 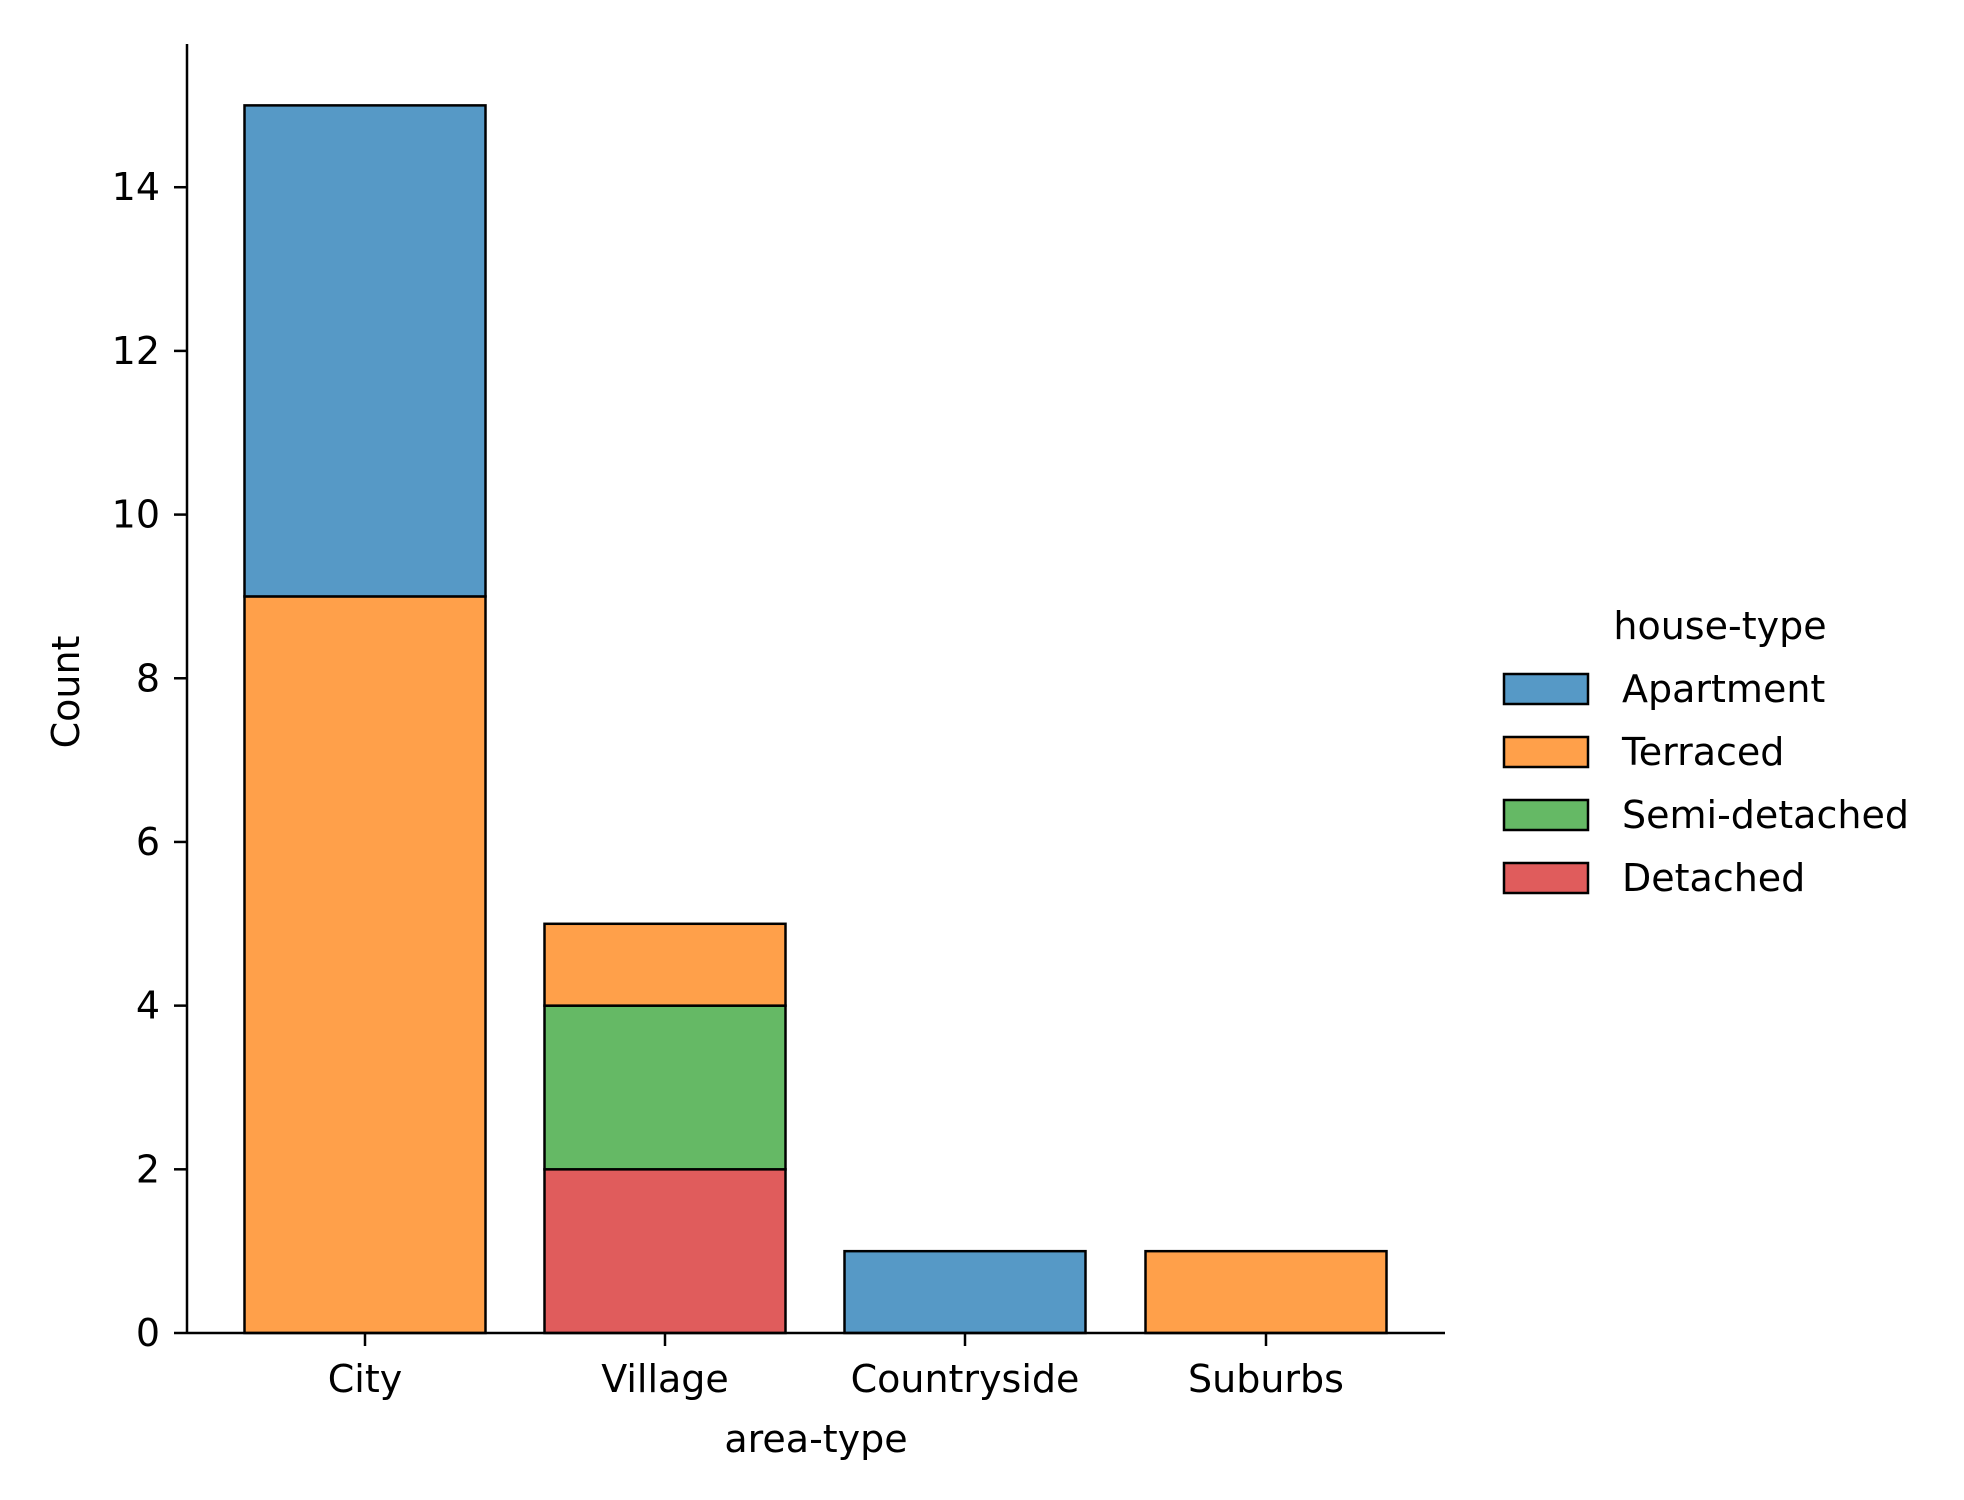 I want to click on legend-swatch-apartment, so click(x=1546, y=689).